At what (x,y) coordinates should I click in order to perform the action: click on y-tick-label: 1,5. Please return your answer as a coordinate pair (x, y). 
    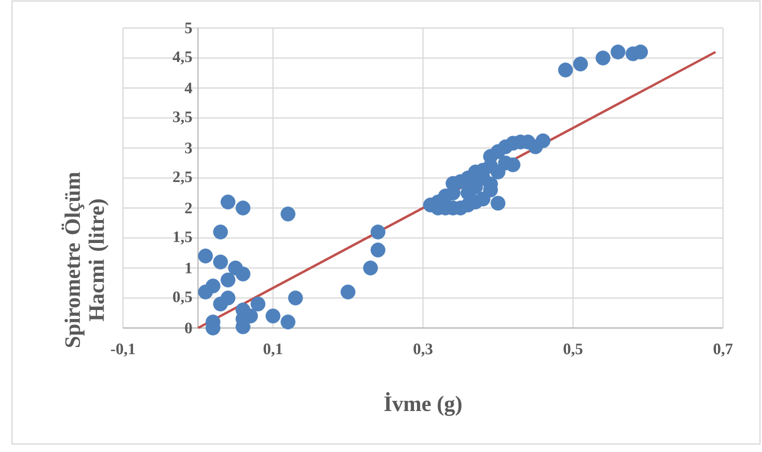
    Looking at the image, I should click on (183, 238).